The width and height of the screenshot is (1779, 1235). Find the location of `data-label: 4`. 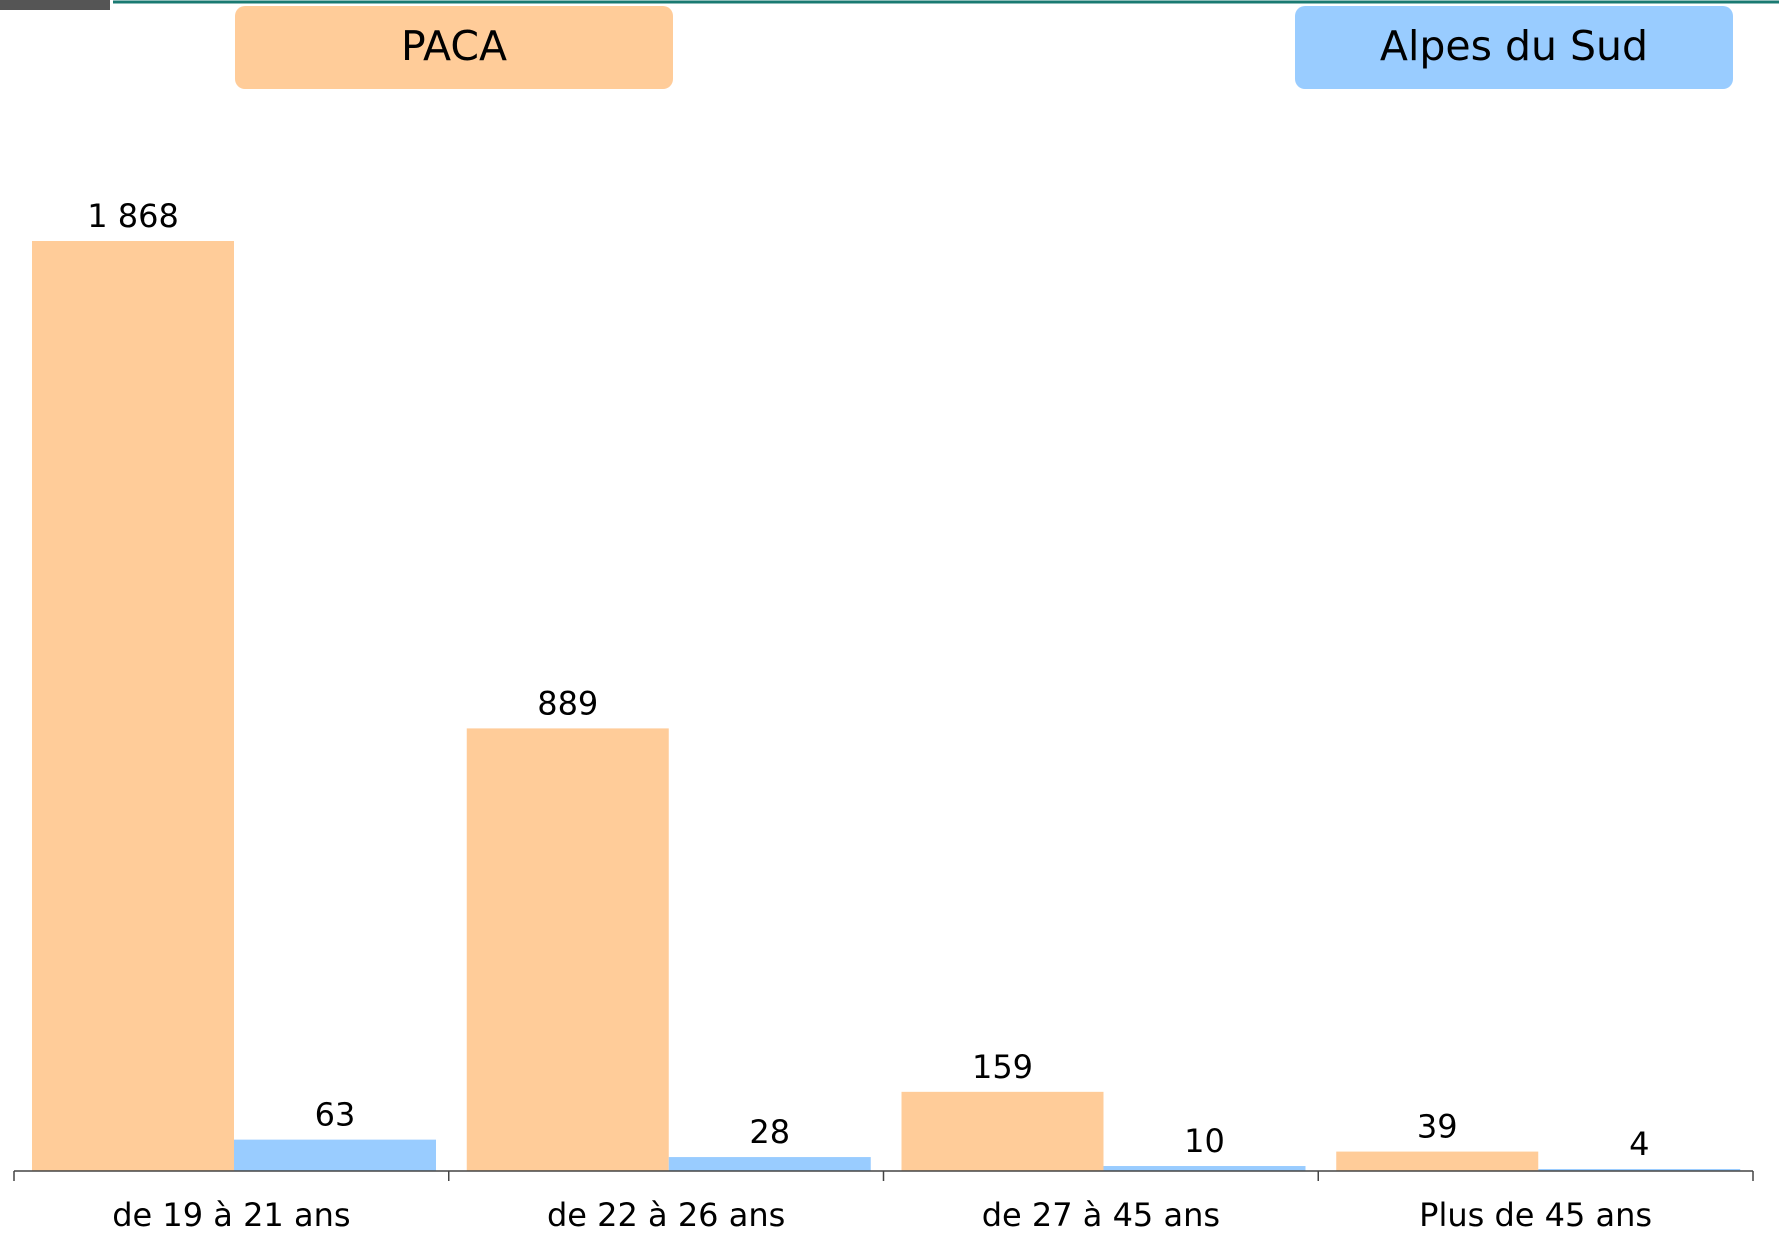

data-label: 4 is located at coordinates (1639, 1144).